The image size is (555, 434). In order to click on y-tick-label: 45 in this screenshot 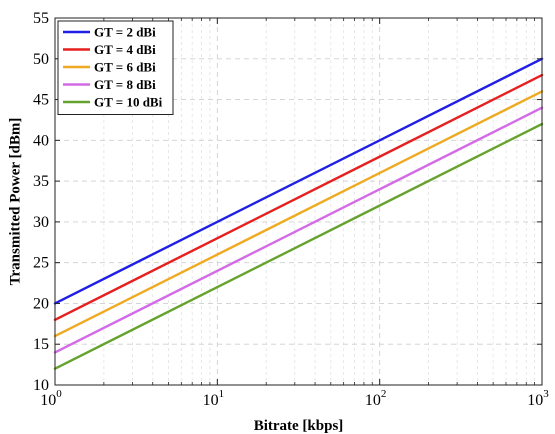, I will do `click(41, 100)`.